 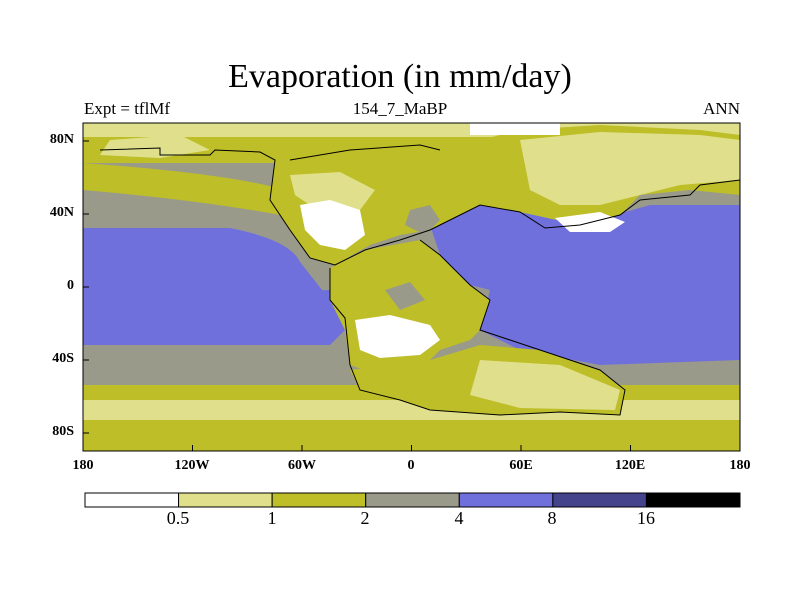 I want to click on arctic-light, so click(x=155, y=146).